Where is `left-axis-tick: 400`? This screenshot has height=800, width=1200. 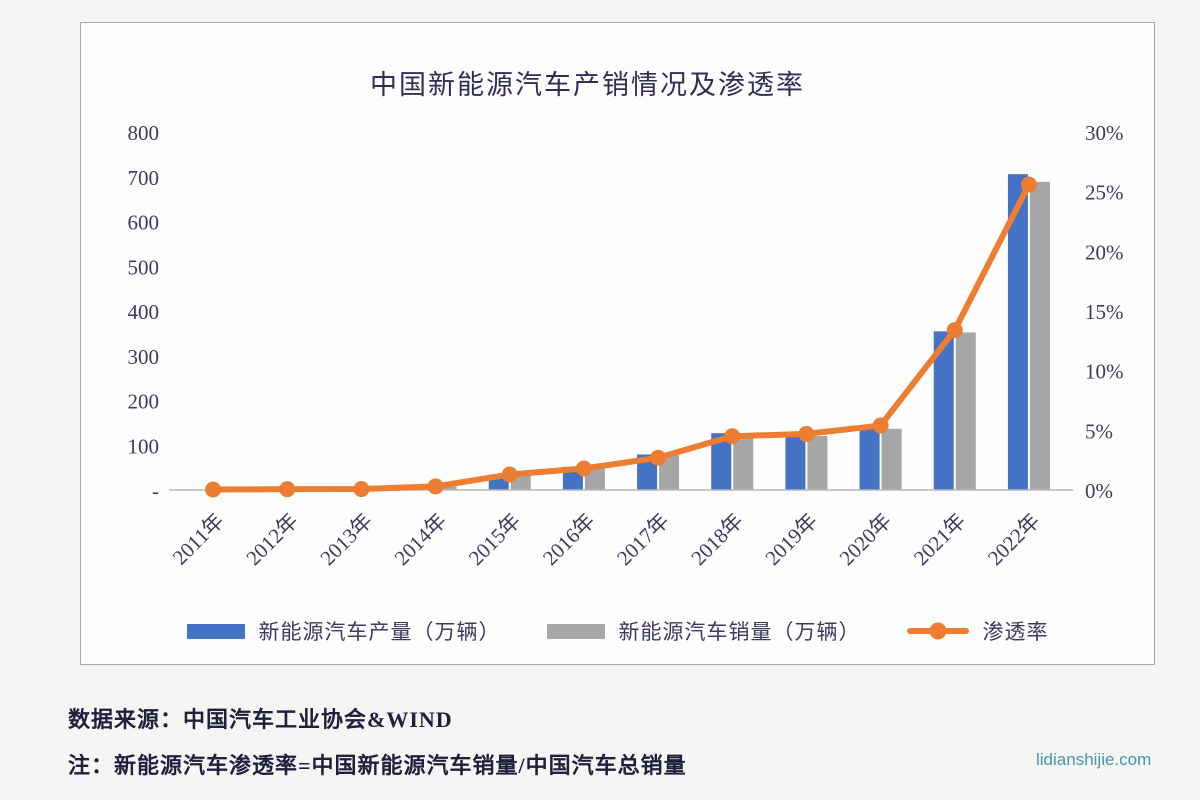 left-axis-tick: 400 is located at coordinates (144, 312).